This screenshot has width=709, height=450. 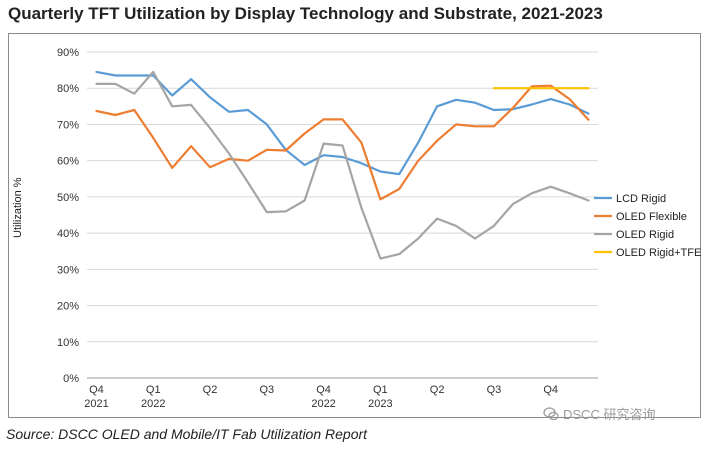 I want to click on legend-label: OLED Flexible, so click(x=651, y=217).